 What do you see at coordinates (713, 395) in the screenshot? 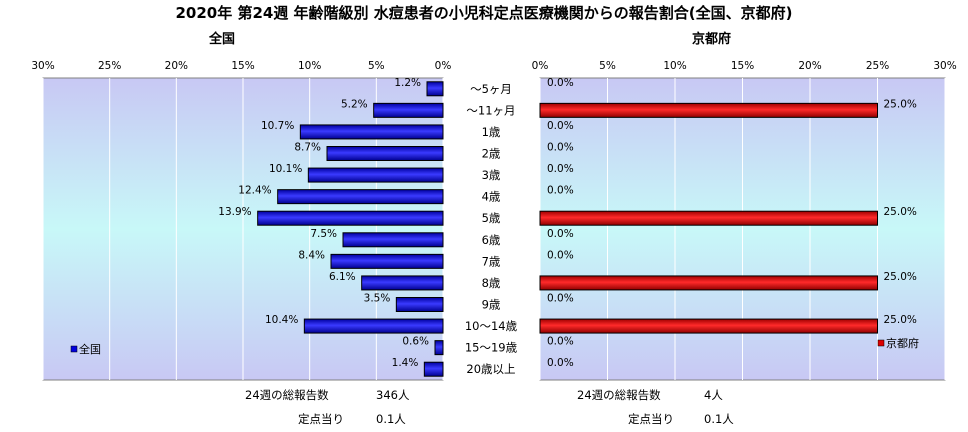
I see `kyoto-total-value: 4人` at bounding box center [713, 395].